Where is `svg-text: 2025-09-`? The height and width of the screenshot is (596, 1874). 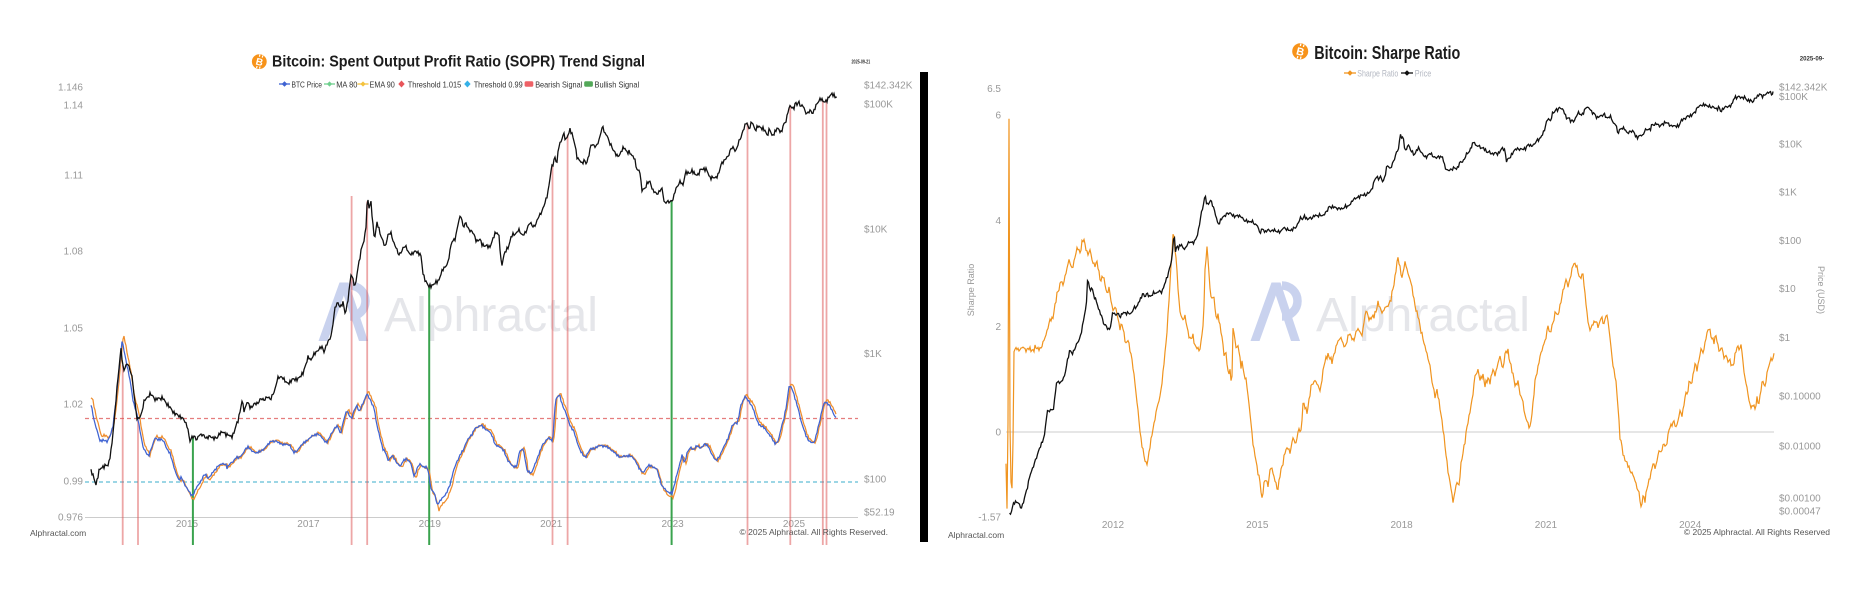 svg-text: 2025-09- is located at coordinates (1812, 59).